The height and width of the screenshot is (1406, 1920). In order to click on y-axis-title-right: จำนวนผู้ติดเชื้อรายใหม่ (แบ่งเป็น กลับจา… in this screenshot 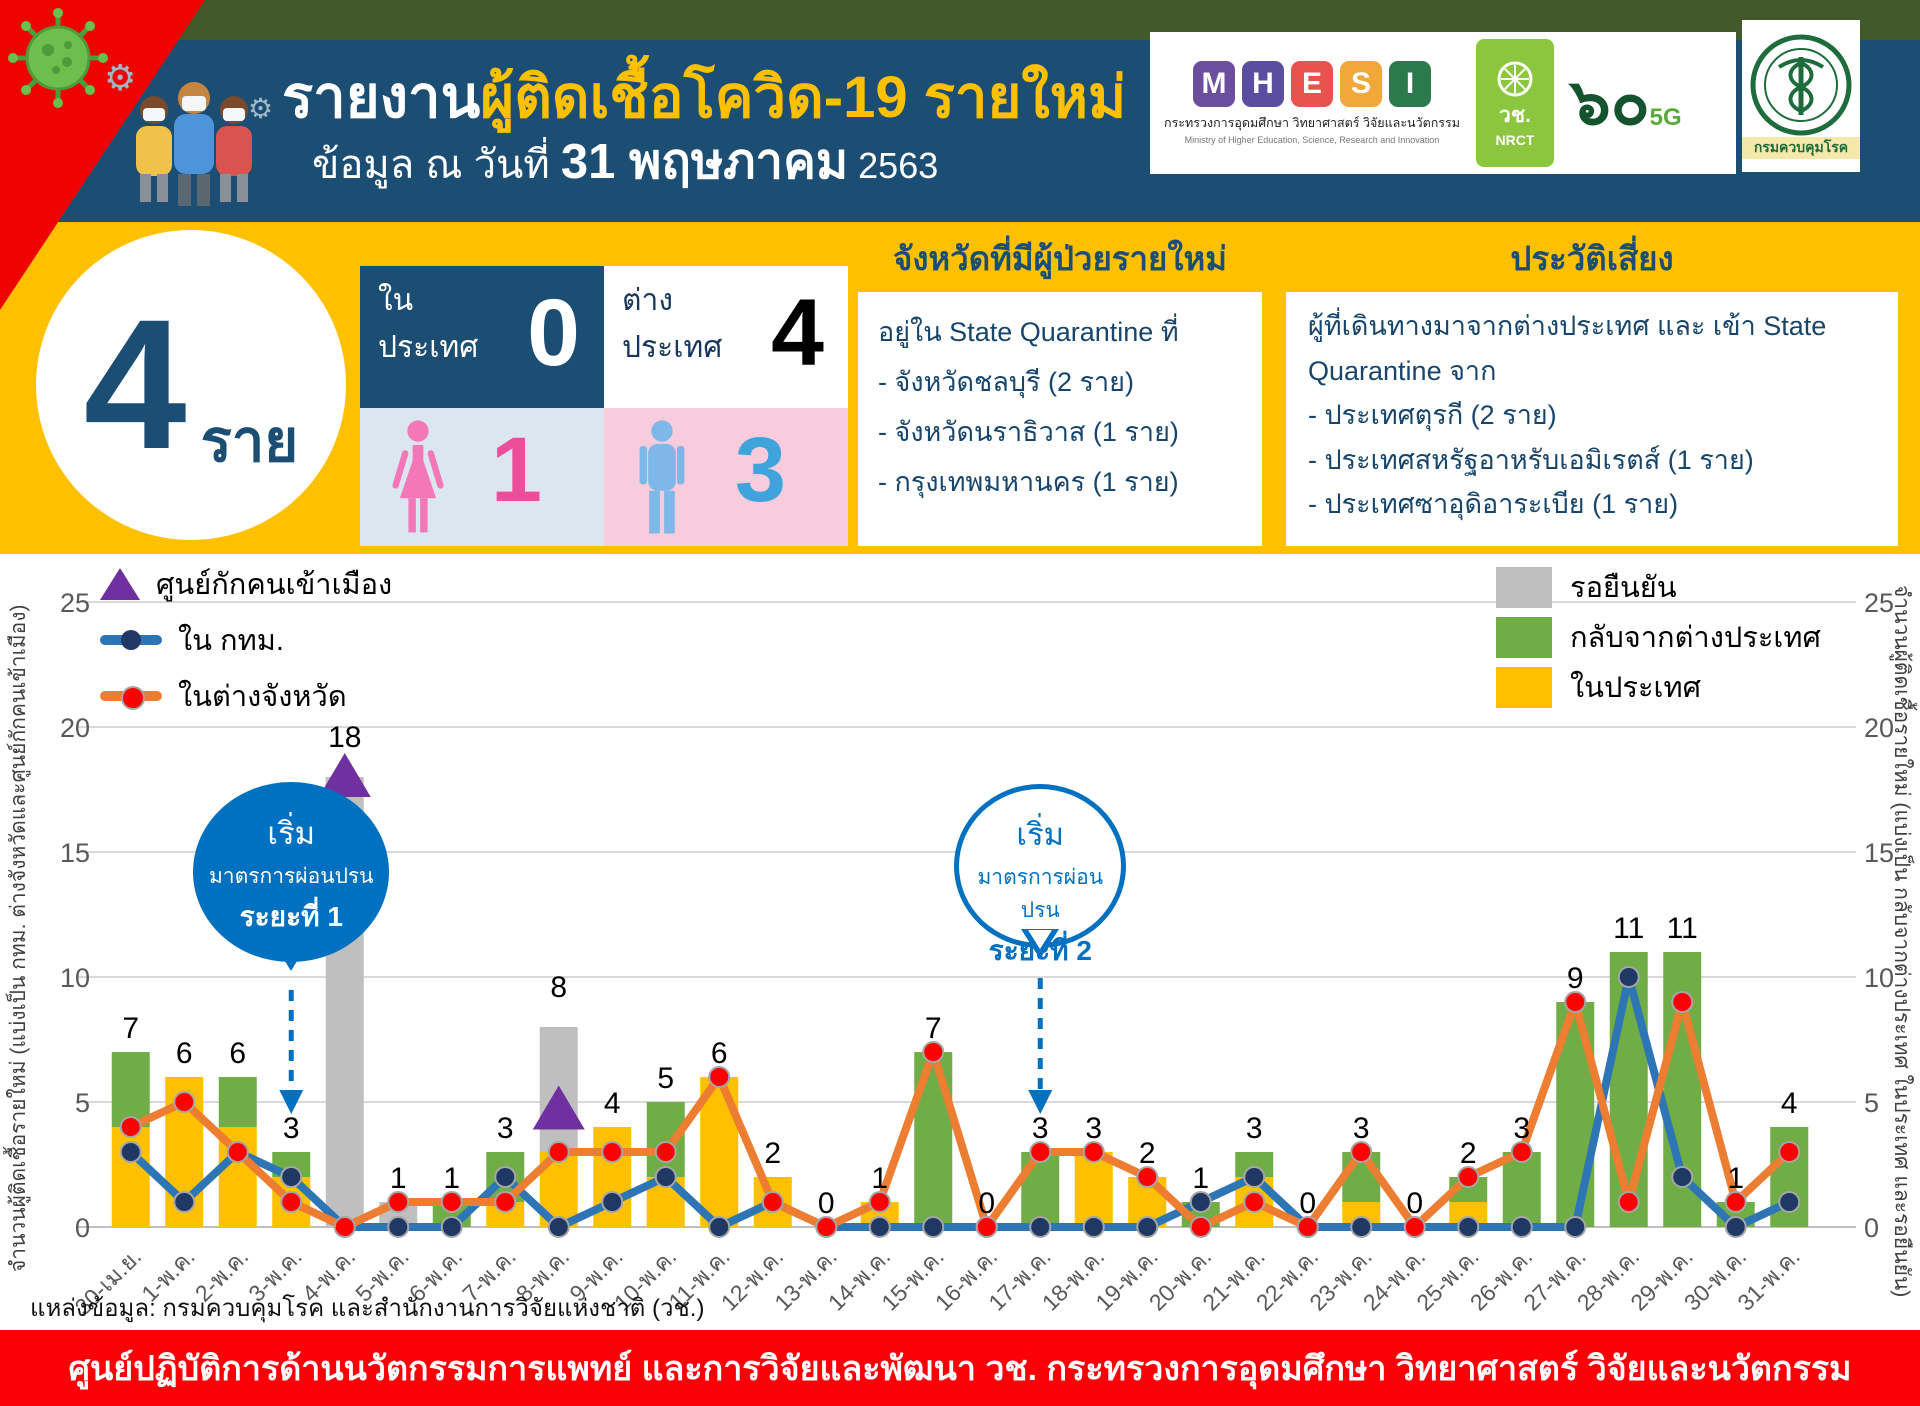, I will do `click(1901, 941)`.